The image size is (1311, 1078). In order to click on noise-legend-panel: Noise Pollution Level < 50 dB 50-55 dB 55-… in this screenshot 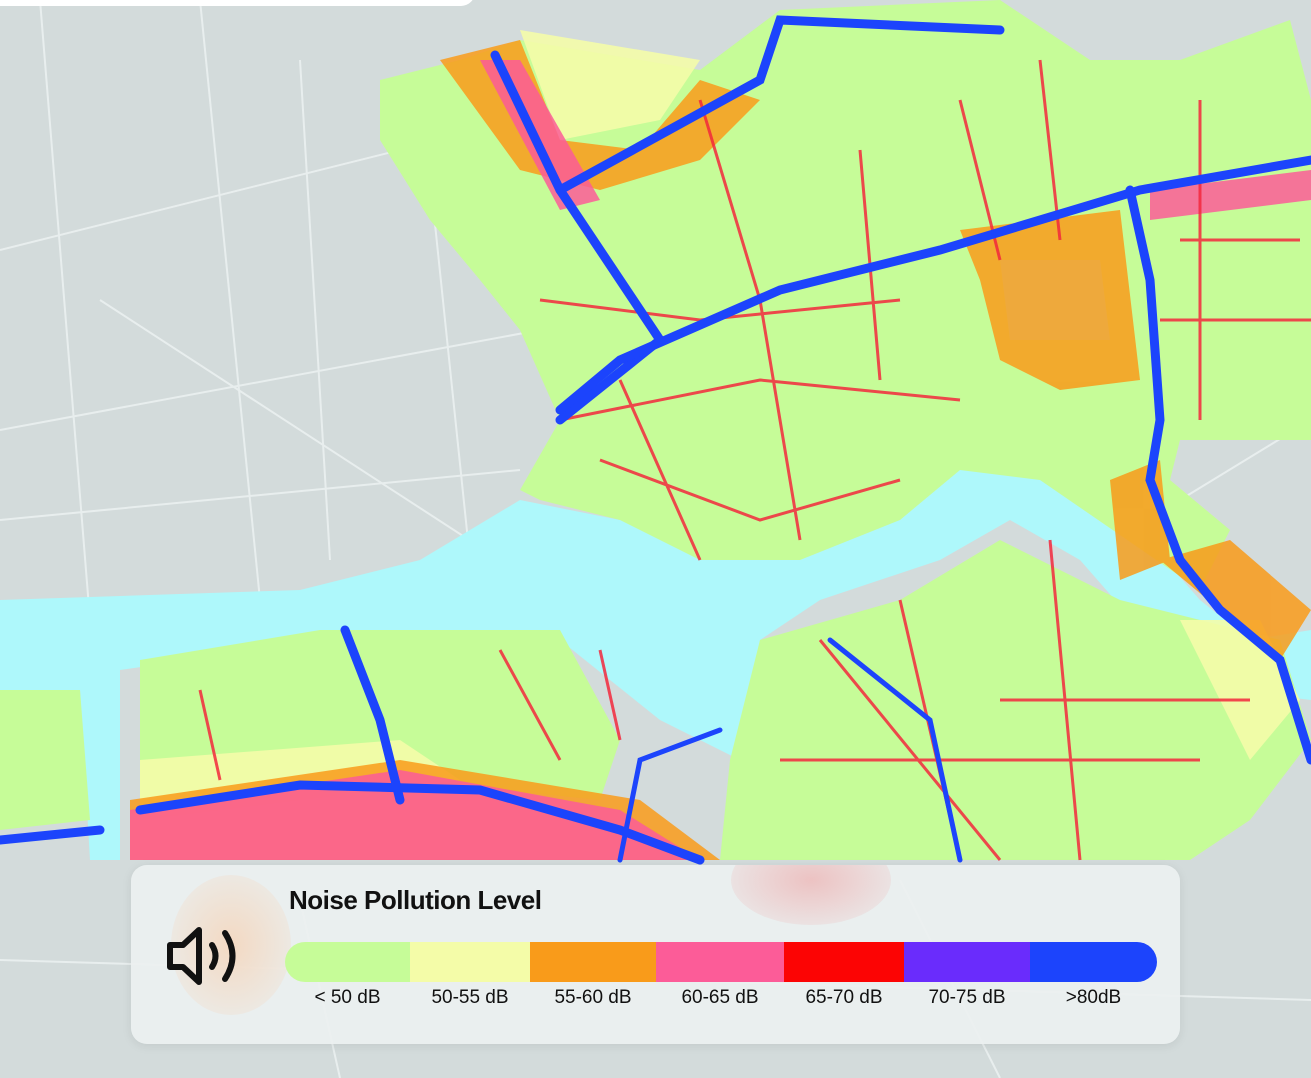, I will do `click(655, 954)`.